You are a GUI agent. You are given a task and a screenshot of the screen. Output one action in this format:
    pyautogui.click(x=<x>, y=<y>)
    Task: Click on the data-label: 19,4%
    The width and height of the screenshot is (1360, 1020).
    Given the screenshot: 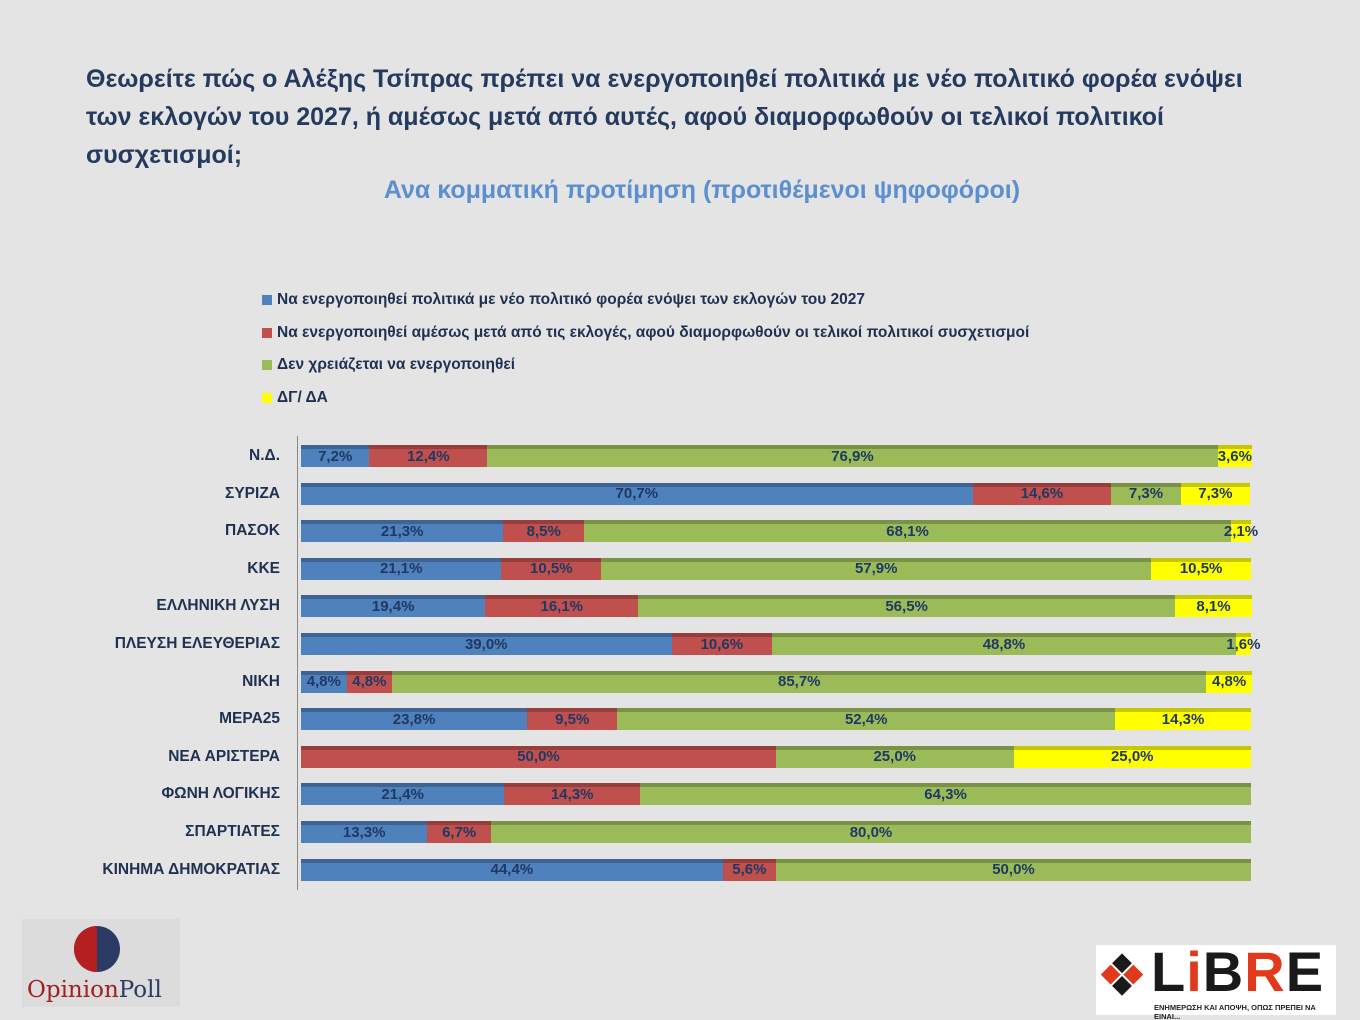 What is the action you would take?
    pyautogui.click(x=393, y=606)
    